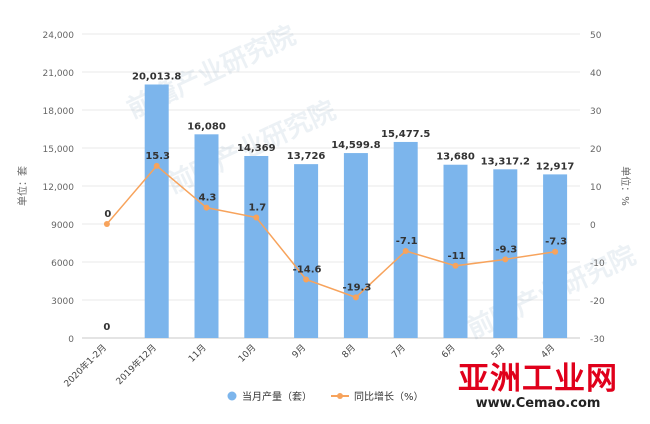  I want to click on site-logo: 亚洲工业网 www.Cemao.com, so click(538, 388).